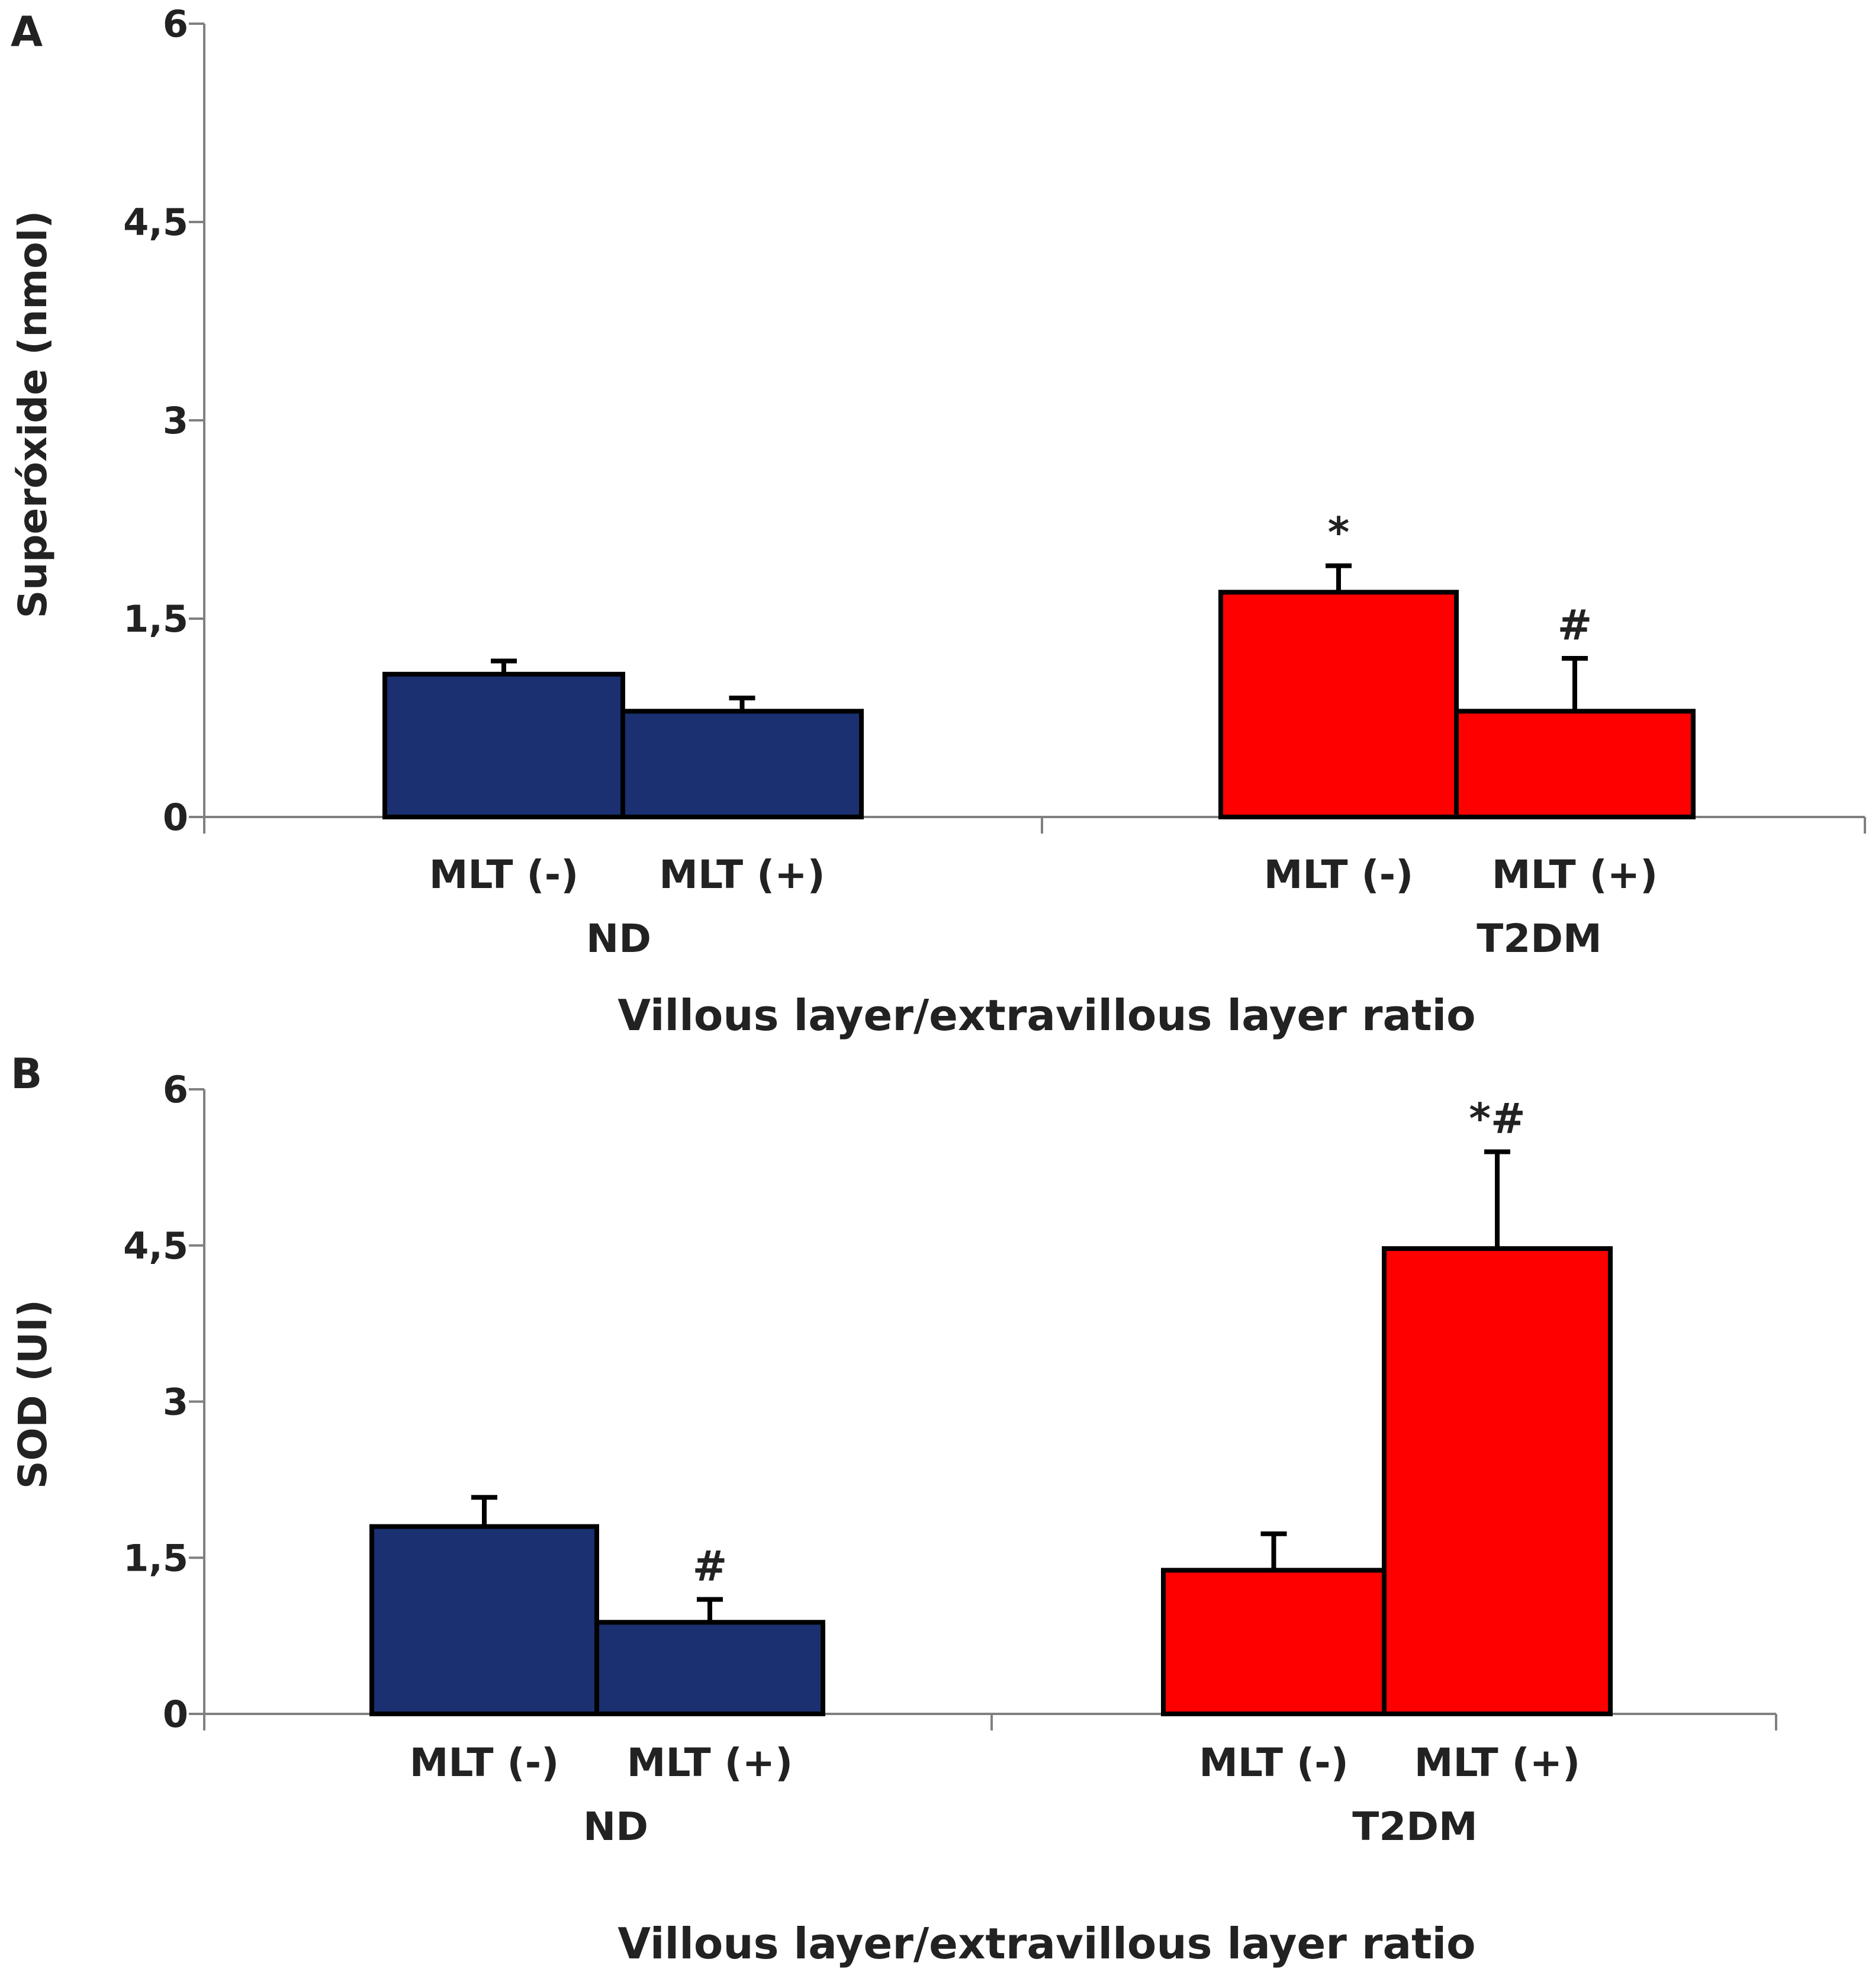  Describe the element at coordinates (33, 415) in the screenshot. I see `panel-a-y-axis-label: Superóxide (nmol)` at that location.